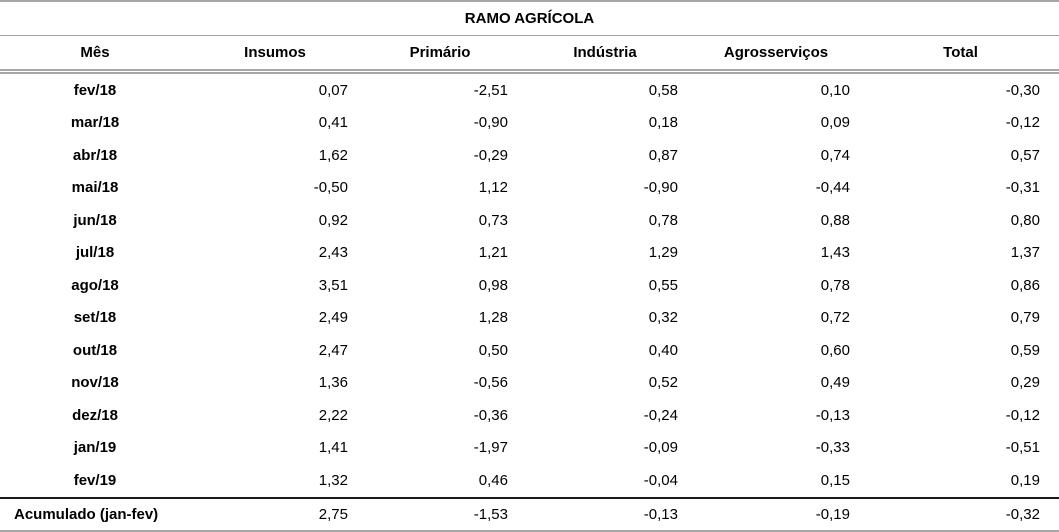 This screenshot has height=532, width=1059. Describe the element at coordinates (95, 383) in the screenshot. I see `month-cell: nov/18` at that location.